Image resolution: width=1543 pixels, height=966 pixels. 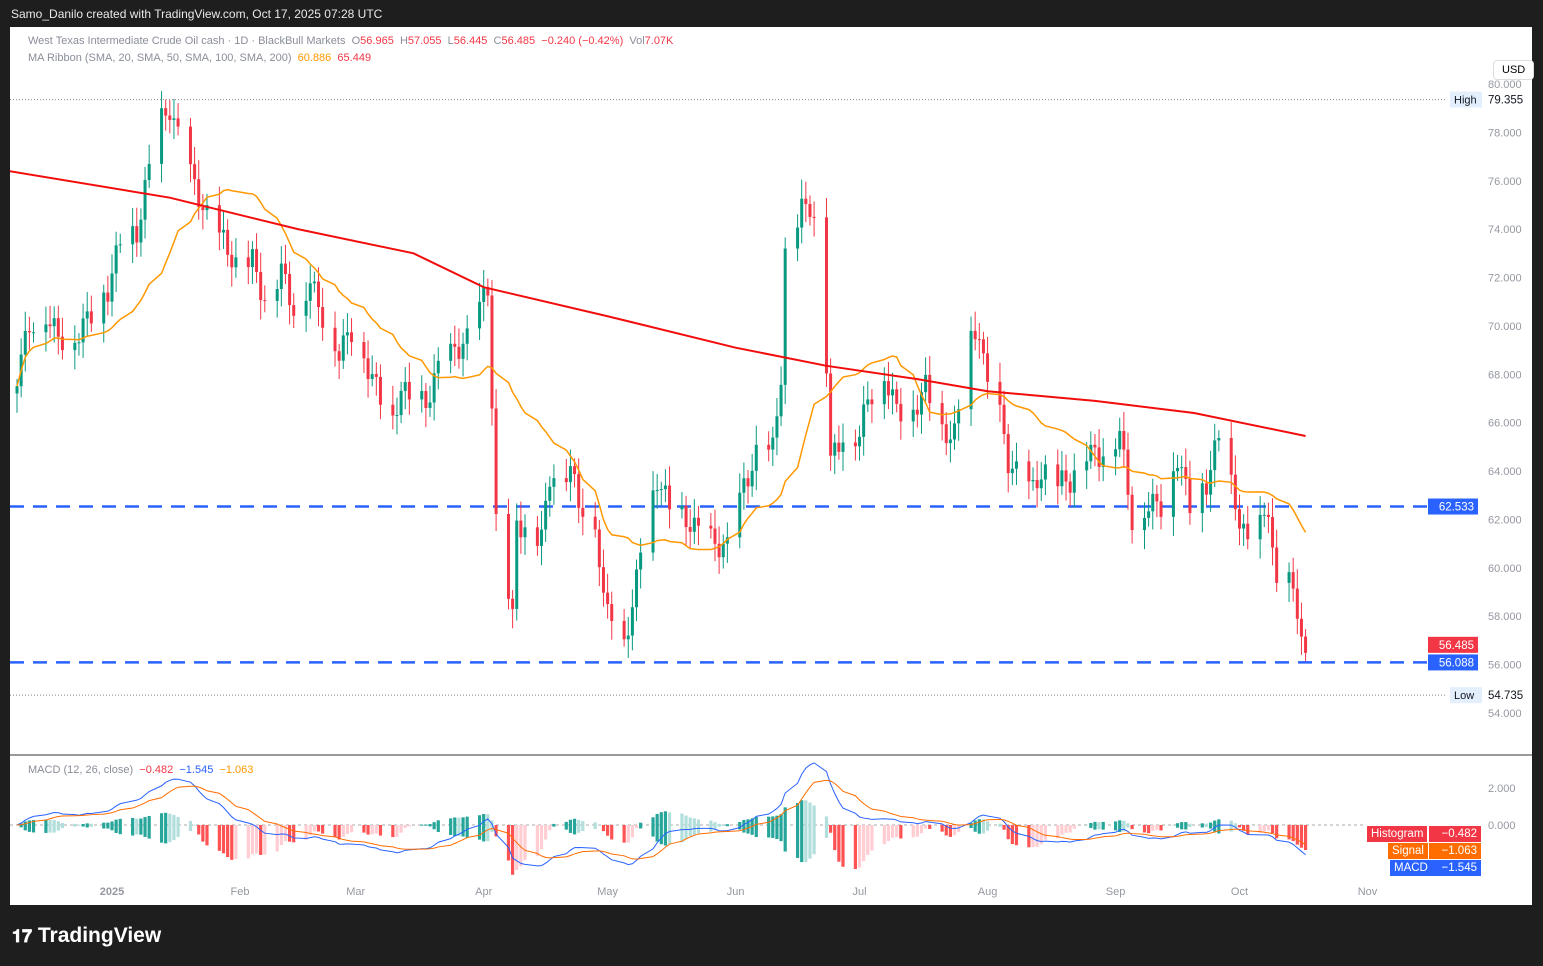 What do you see at coordinates (736, 892) in the screenshot?
I see `x-tick-label: Jun` at bounding box center [736, 892].